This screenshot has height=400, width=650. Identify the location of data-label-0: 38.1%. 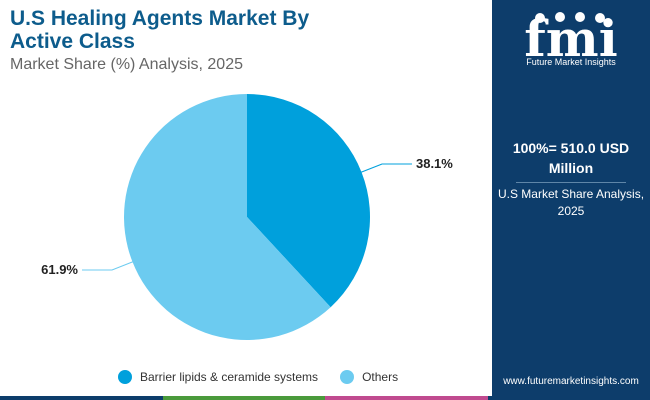
(434, 163).